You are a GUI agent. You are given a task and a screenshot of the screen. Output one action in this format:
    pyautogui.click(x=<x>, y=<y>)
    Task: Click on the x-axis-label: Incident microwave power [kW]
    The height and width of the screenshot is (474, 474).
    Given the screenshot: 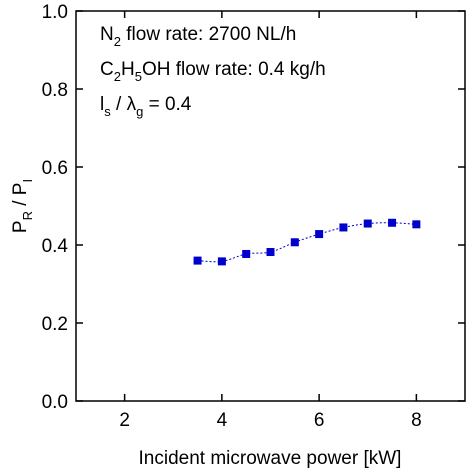 What is the action you would take?
    pyautogui.click(x=270, y=458)
    